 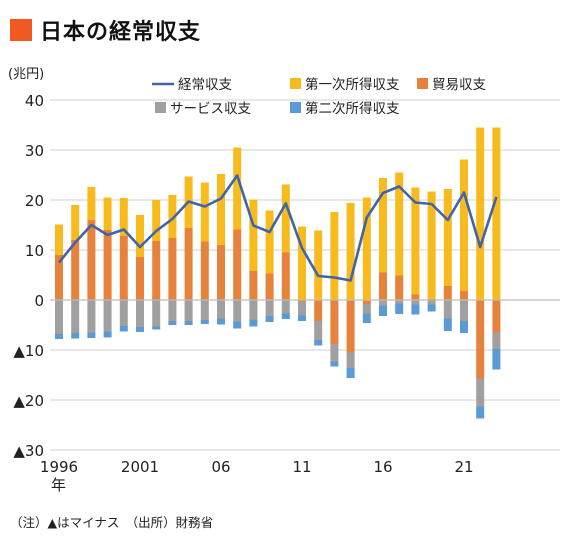 What do you see at coordinates (121, 32) in the screenshot?
I see `chart-title: 日本の経常収支` at bounding box center [121, 32].